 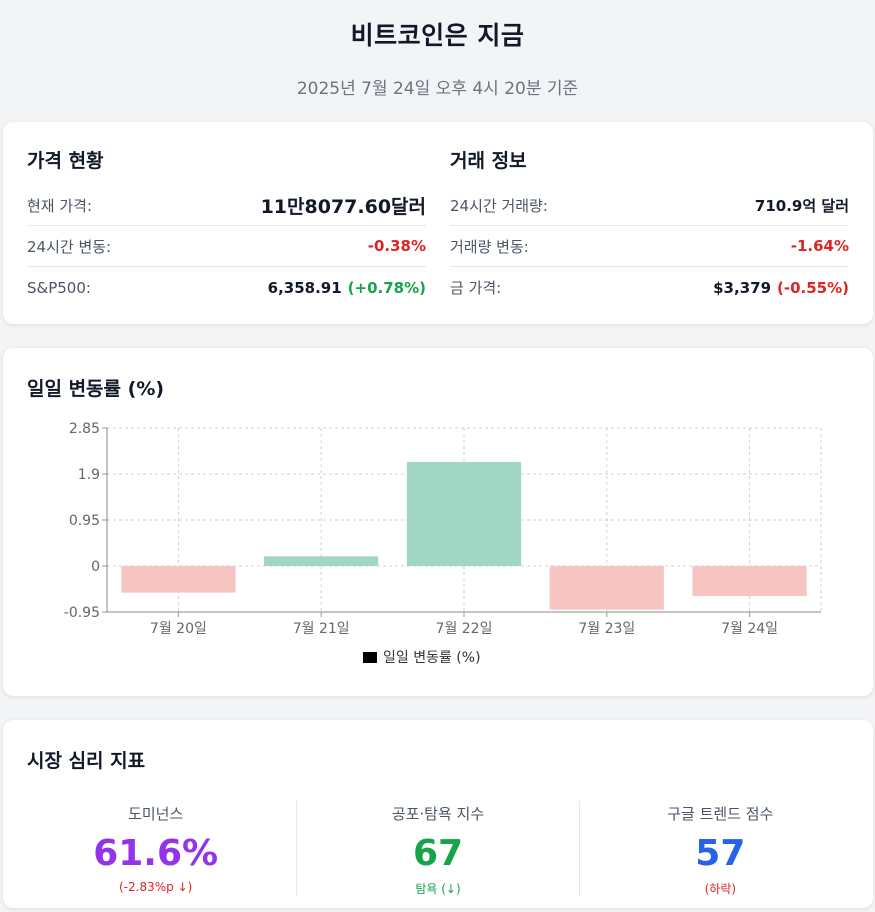 What do you see at coordinates (60, 205) in the screenshot?
I see `current-price-label: 현재 가격:` at bounding box center [60, 205].